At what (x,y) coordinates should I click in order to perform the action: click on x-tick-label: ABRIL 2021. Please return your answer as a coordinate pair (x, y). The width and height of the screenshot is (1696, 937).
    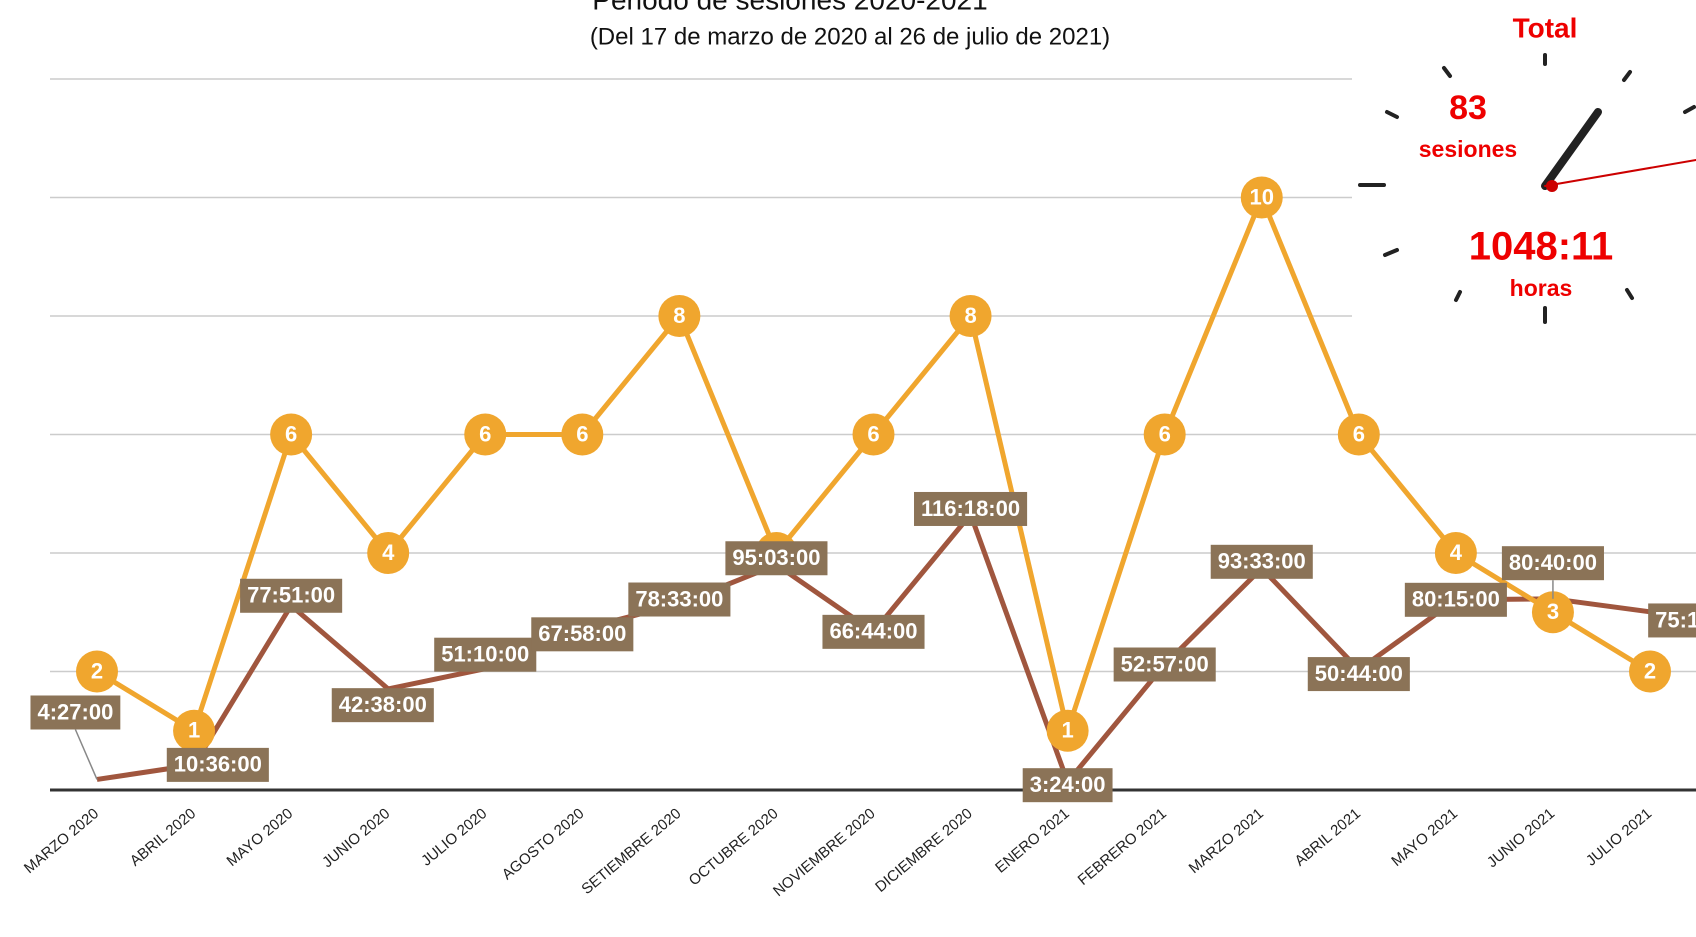
    Looking at the image, I should click on (1327, 837).